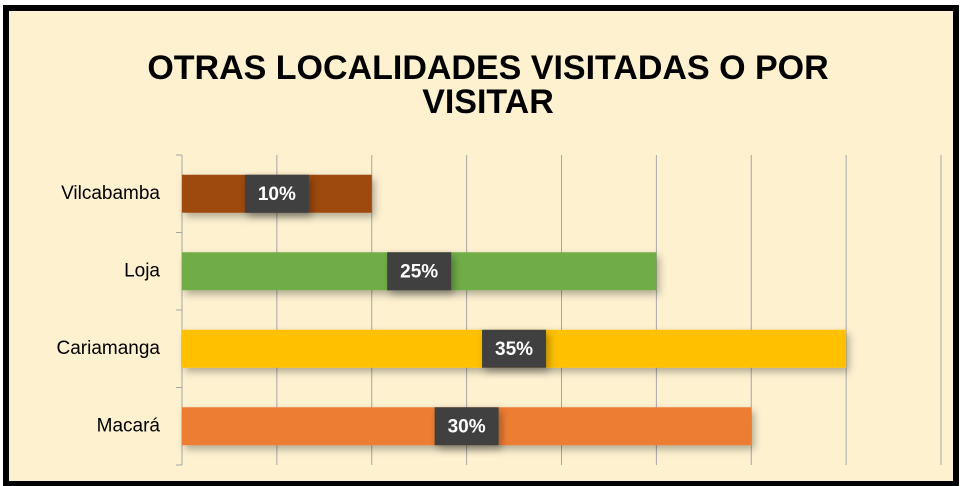 This screenshot has width=960, height=486. I want to click on chart-title: OTRAS LOCALIDADES VISITADAS O POR VISITAR, so click(487, 85).